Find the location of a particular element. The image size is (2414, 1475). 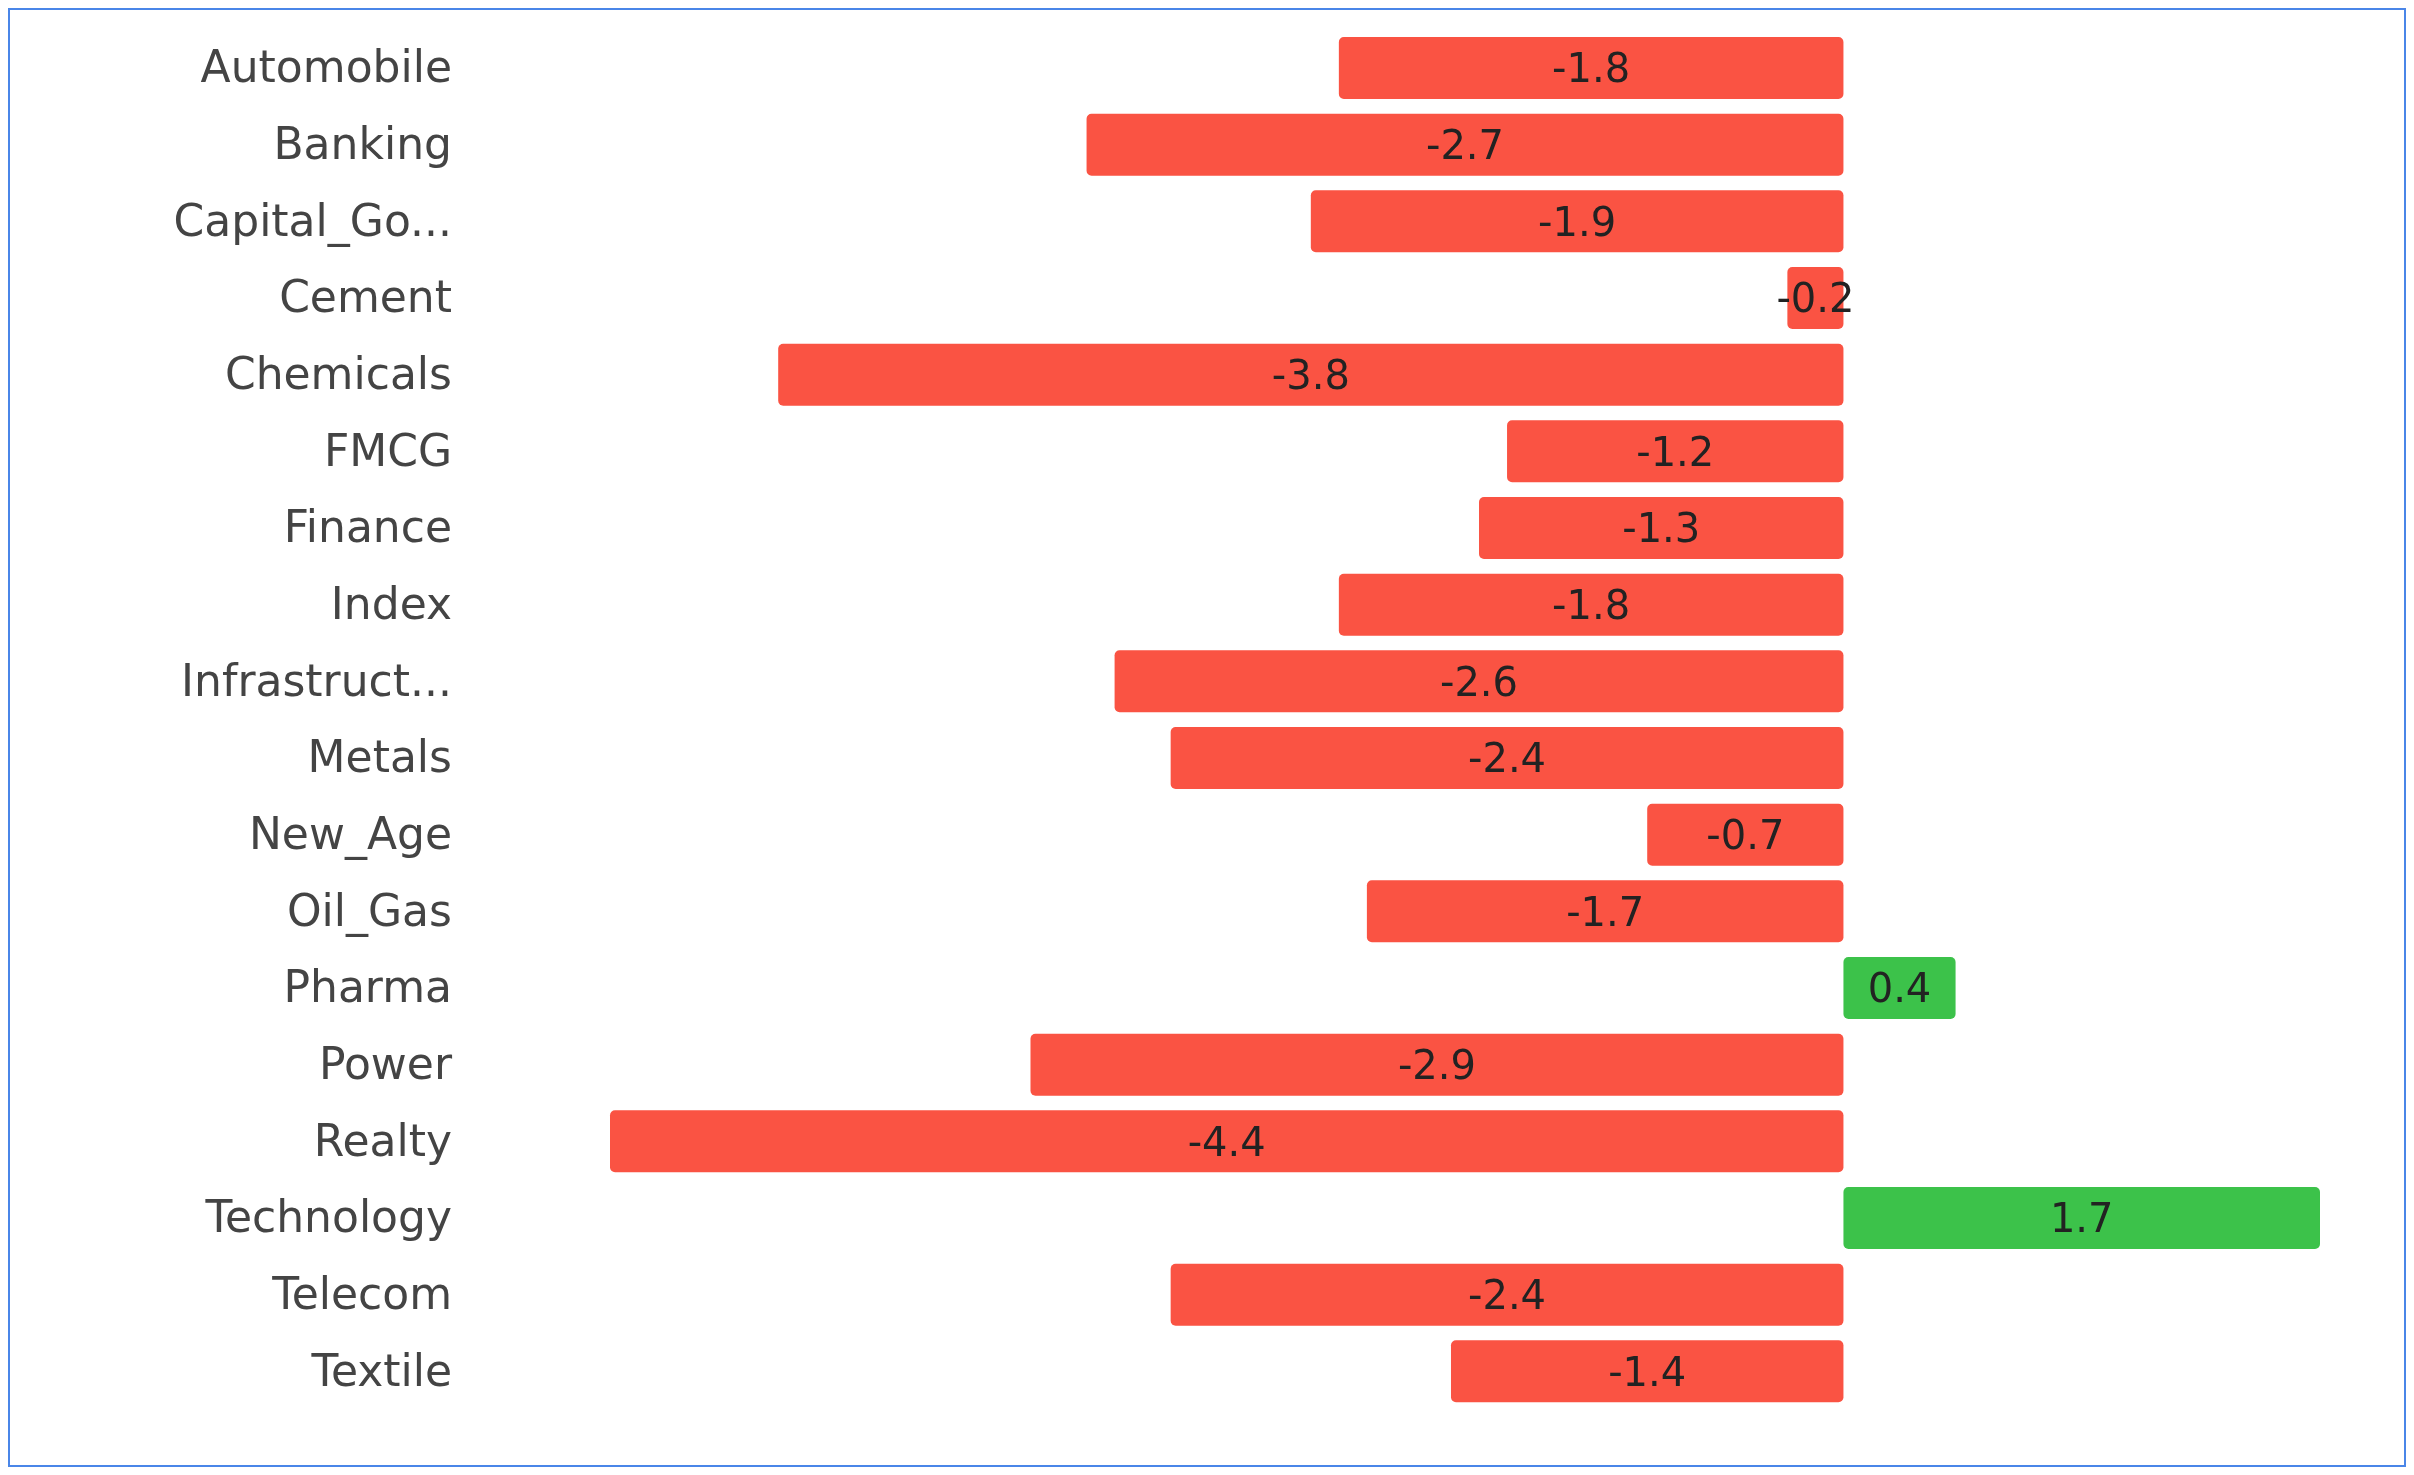

data-label: -2.9 is located at coordinates (1436, 1064).